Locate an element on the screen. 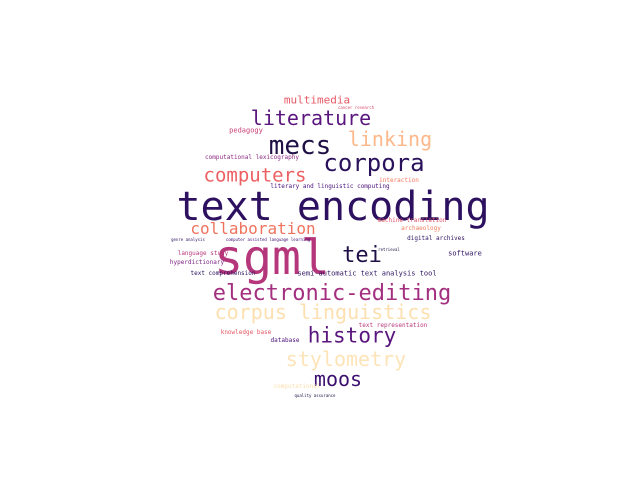 This screenshot has width=640, height=480. cloud-word-sgml: sgml is located at coordinates (272, 258).